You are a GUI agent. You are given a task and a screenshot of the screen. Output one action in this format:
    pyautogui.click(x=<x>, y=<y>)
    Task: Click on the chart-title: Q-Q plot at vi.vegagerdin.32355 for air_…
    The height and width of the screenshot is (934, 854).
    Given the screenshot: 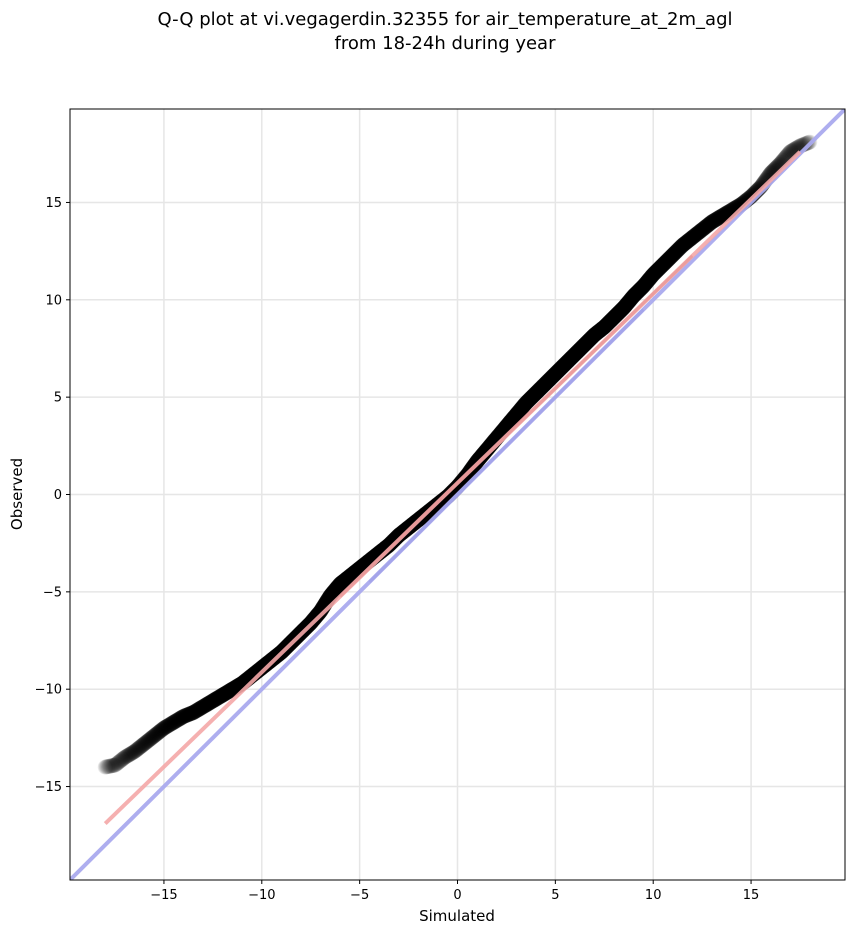 What is the action you would take?
    pyautogui.click(x=427, y=32)
    